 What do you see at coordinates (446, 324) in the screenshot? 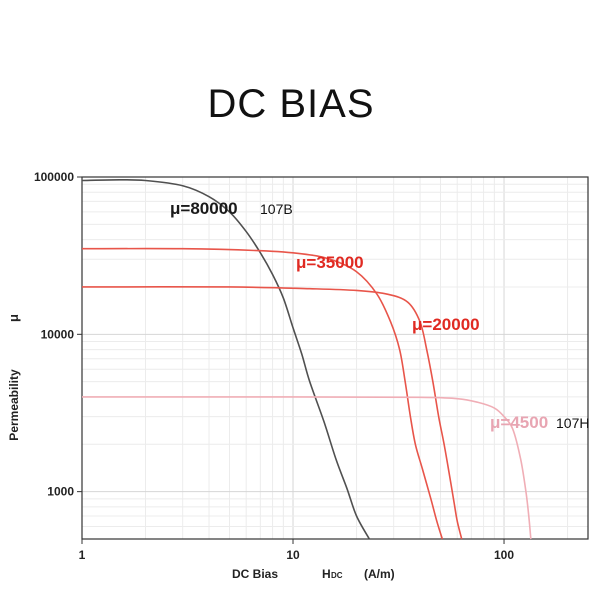
I see `series-name-label: μ=20000` at bounding box center [446, 324].